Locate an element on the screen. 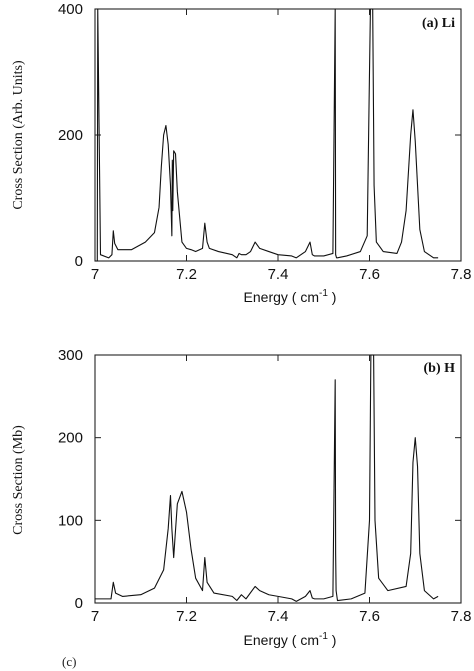 The width and height of the screenshot is (474, 671). y-axis-title: Cross Section (Arb. Units) is located at coordinates (18, 135).